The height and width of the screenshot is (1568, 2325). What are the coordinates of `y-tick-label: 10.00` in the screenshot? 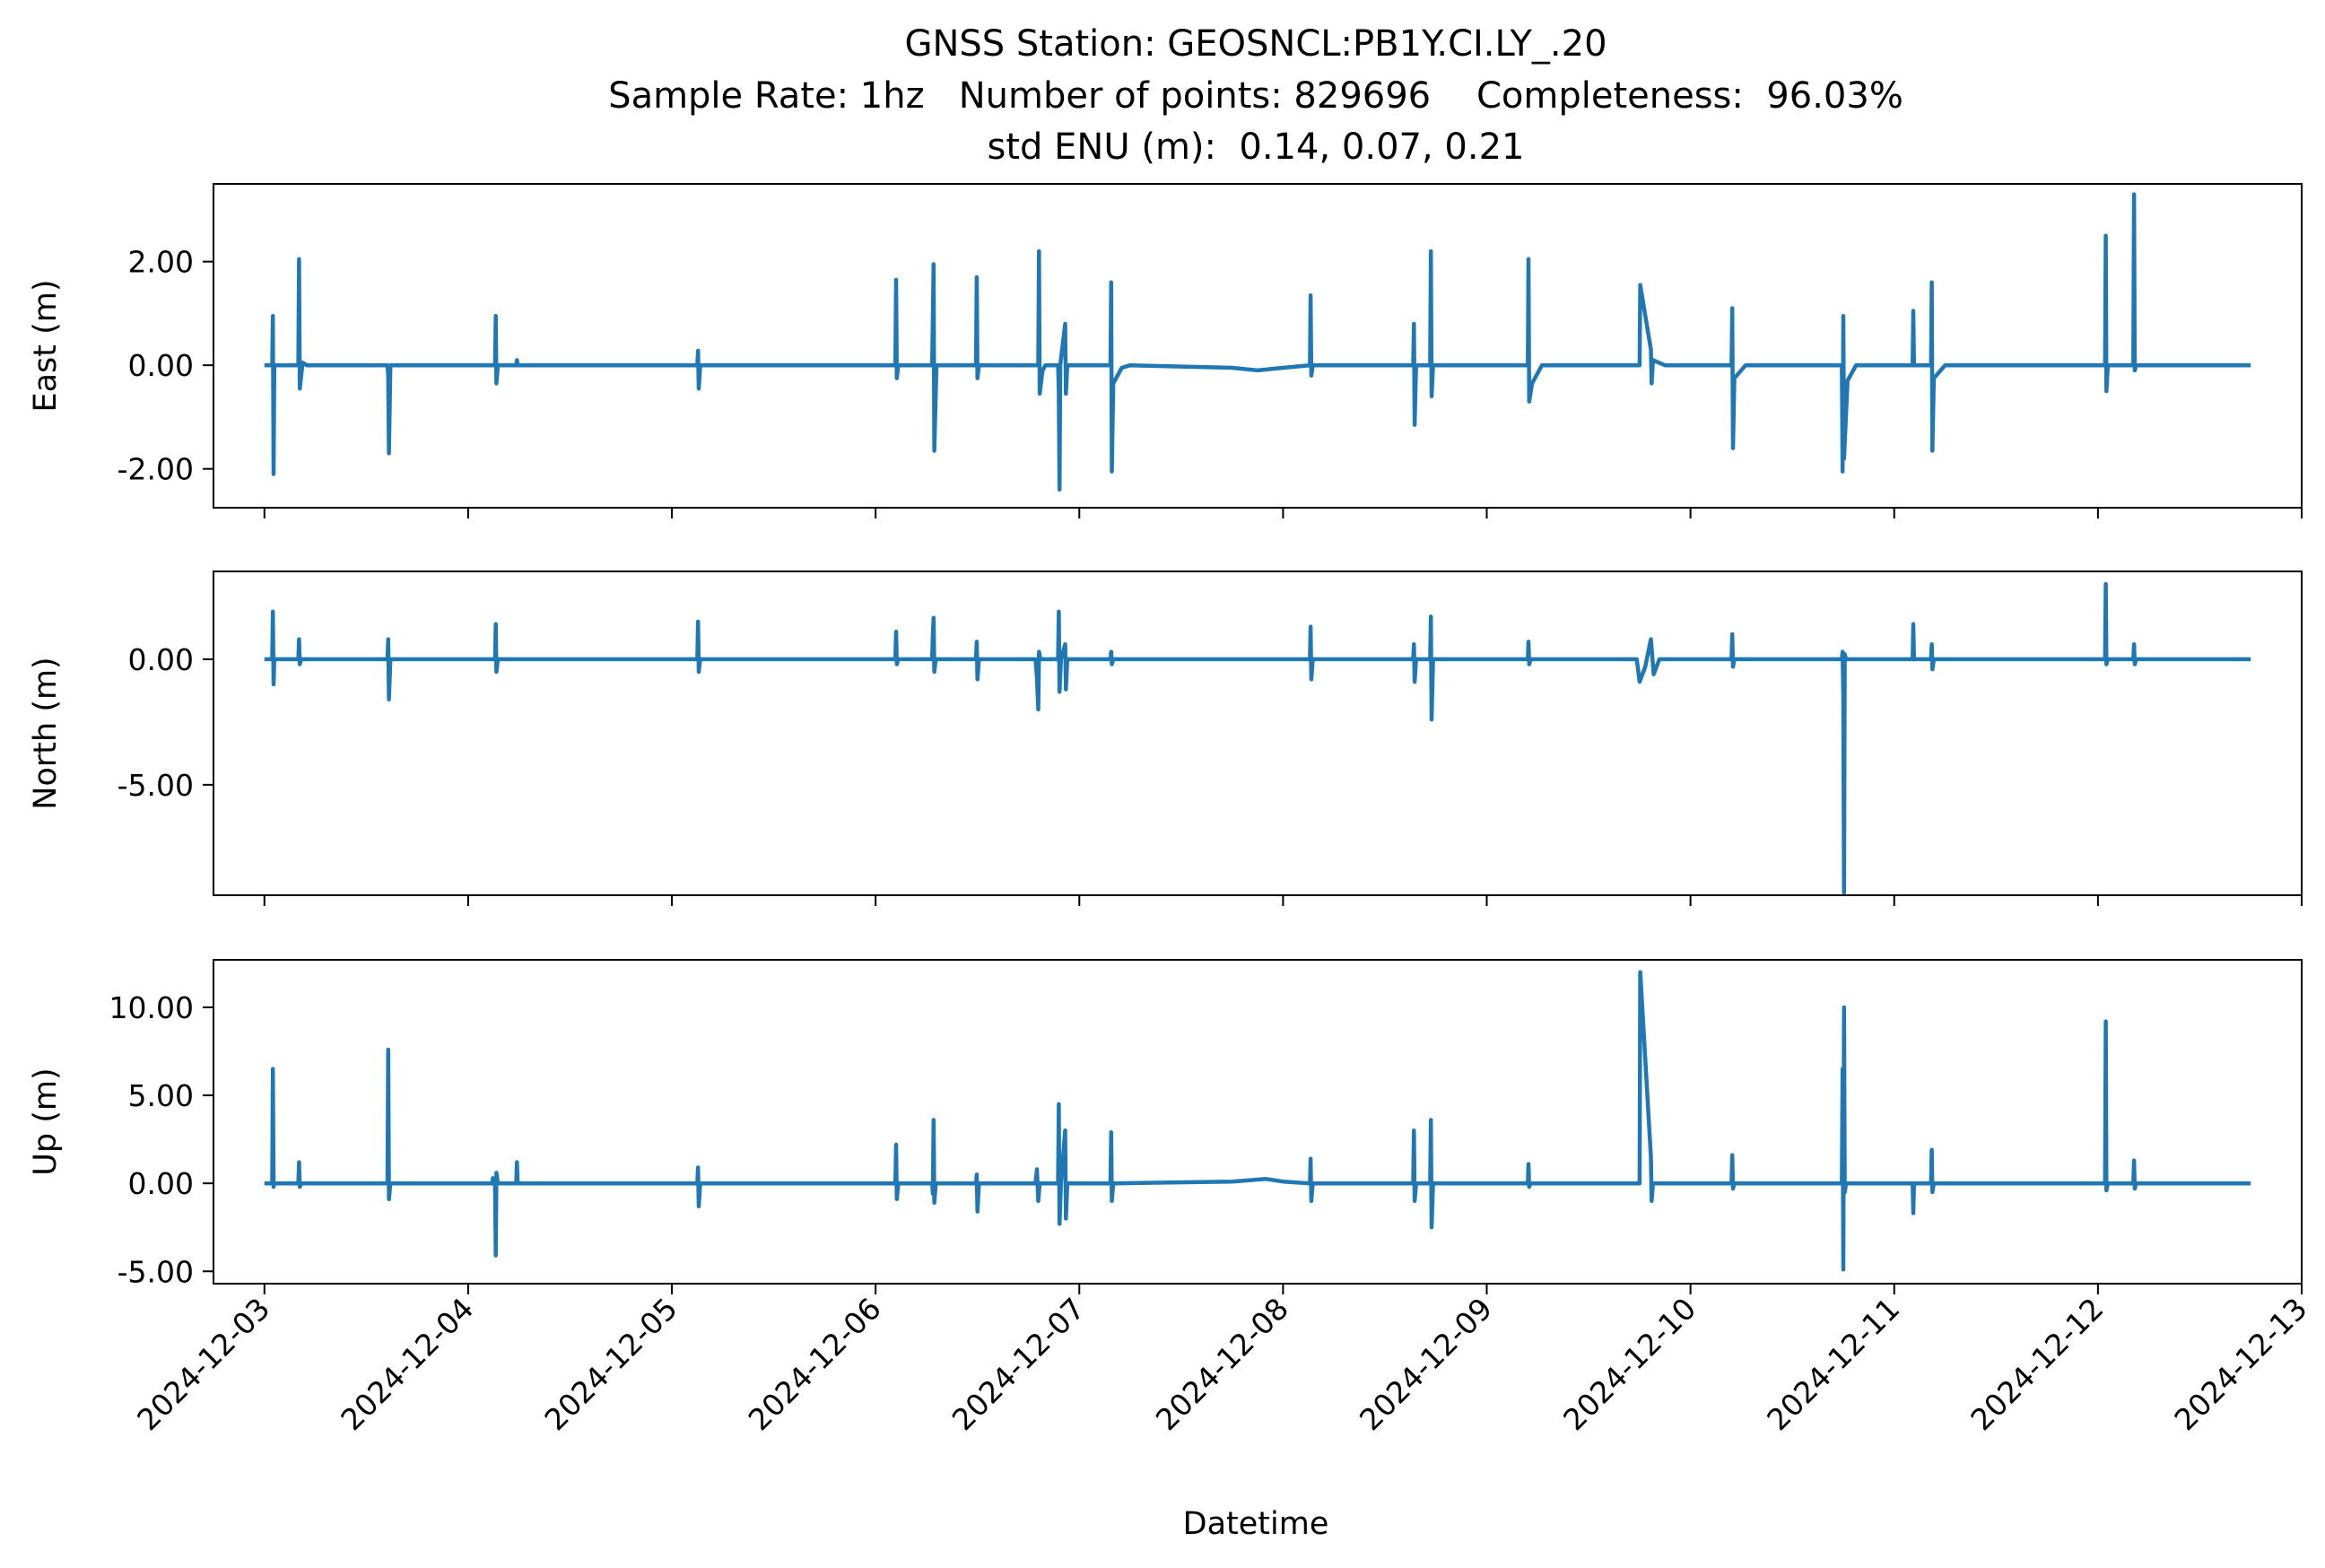 It's located at (151, 1008).